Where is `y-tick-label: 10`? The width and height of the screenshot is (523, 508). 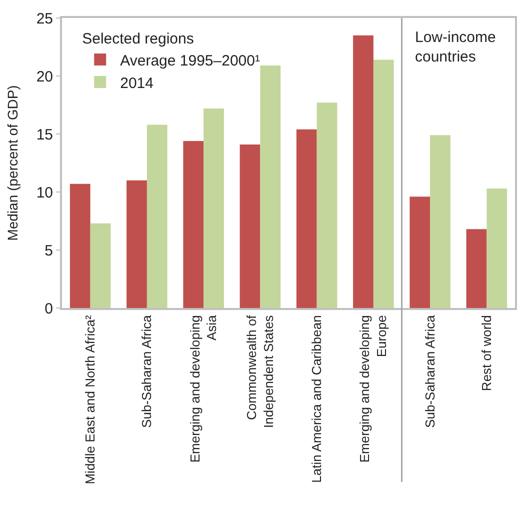 y-tick-label: 10 is located at coordinates (44, 193).